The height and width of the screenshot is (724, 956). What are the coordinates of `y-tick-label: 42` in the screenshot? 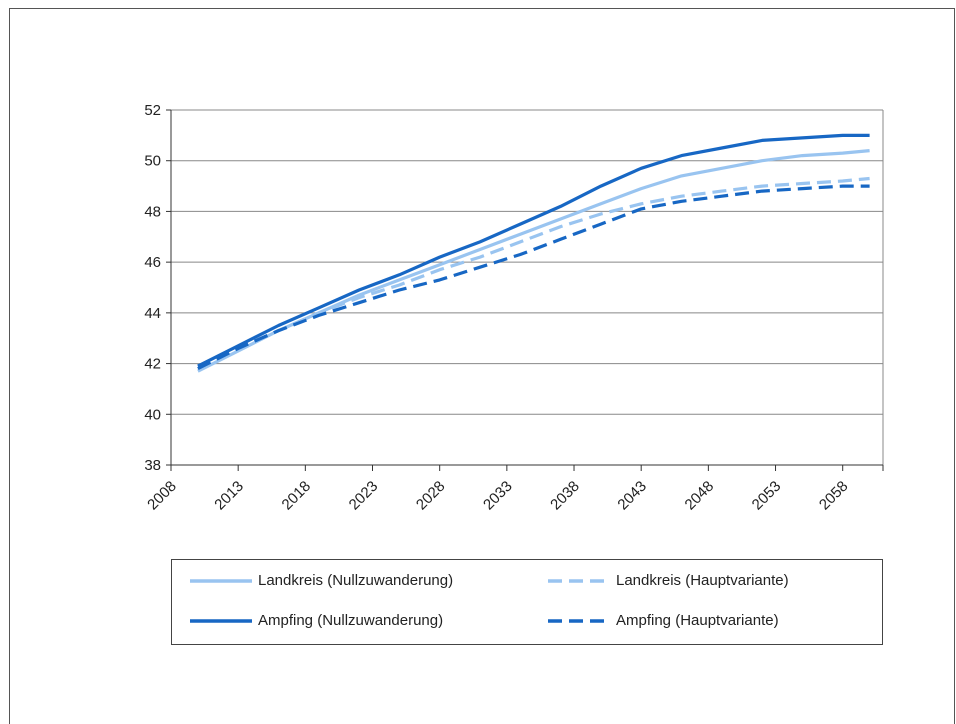 It's located at (152, 364).